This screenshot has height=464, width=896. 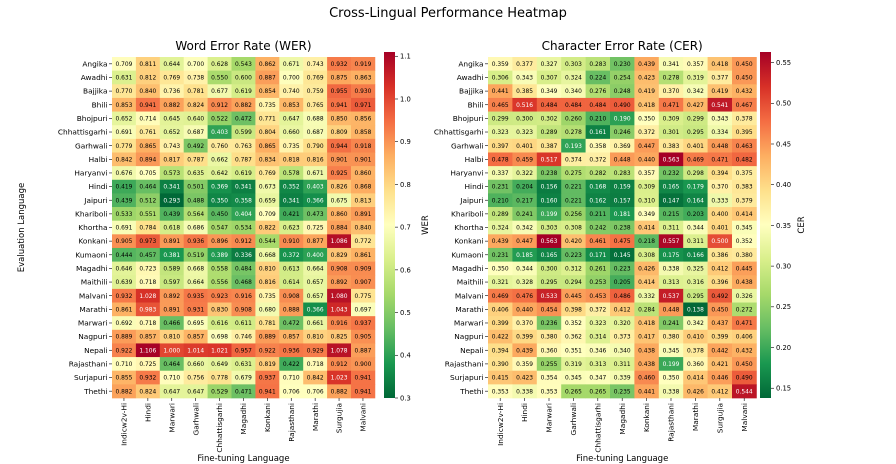 I want to click on cer-x-tick-label: Garhwali, so click(x=573, y=419).